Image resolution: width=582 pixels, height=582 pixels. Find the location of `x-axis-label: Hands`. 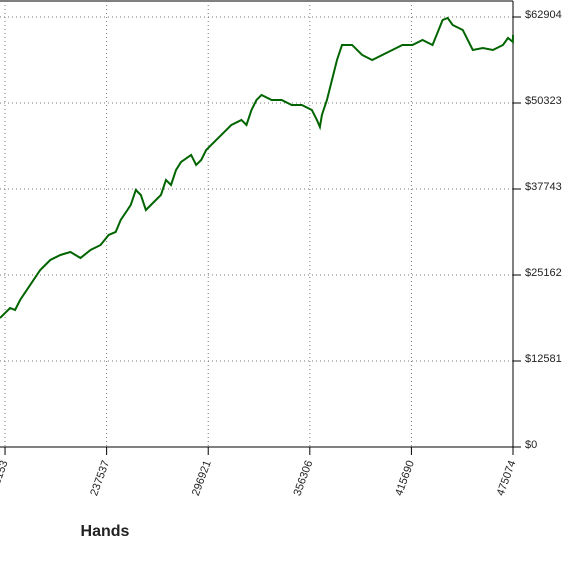

x-axis-label: Hands is located at coordinates (105, 531).